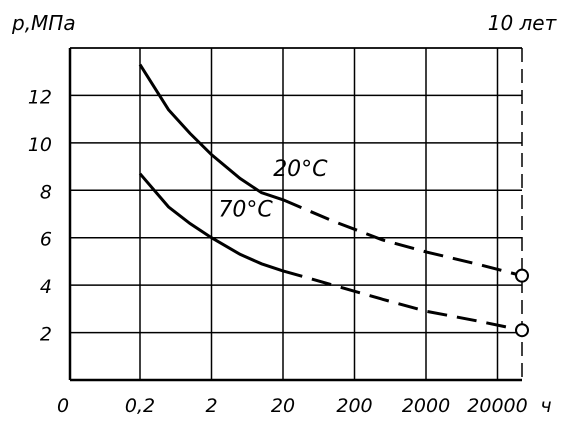 The image size is (583, 430). Describe the element at coordinates (426, 406) in the screenshot. I see `x-tick-label: 2000` at that location.